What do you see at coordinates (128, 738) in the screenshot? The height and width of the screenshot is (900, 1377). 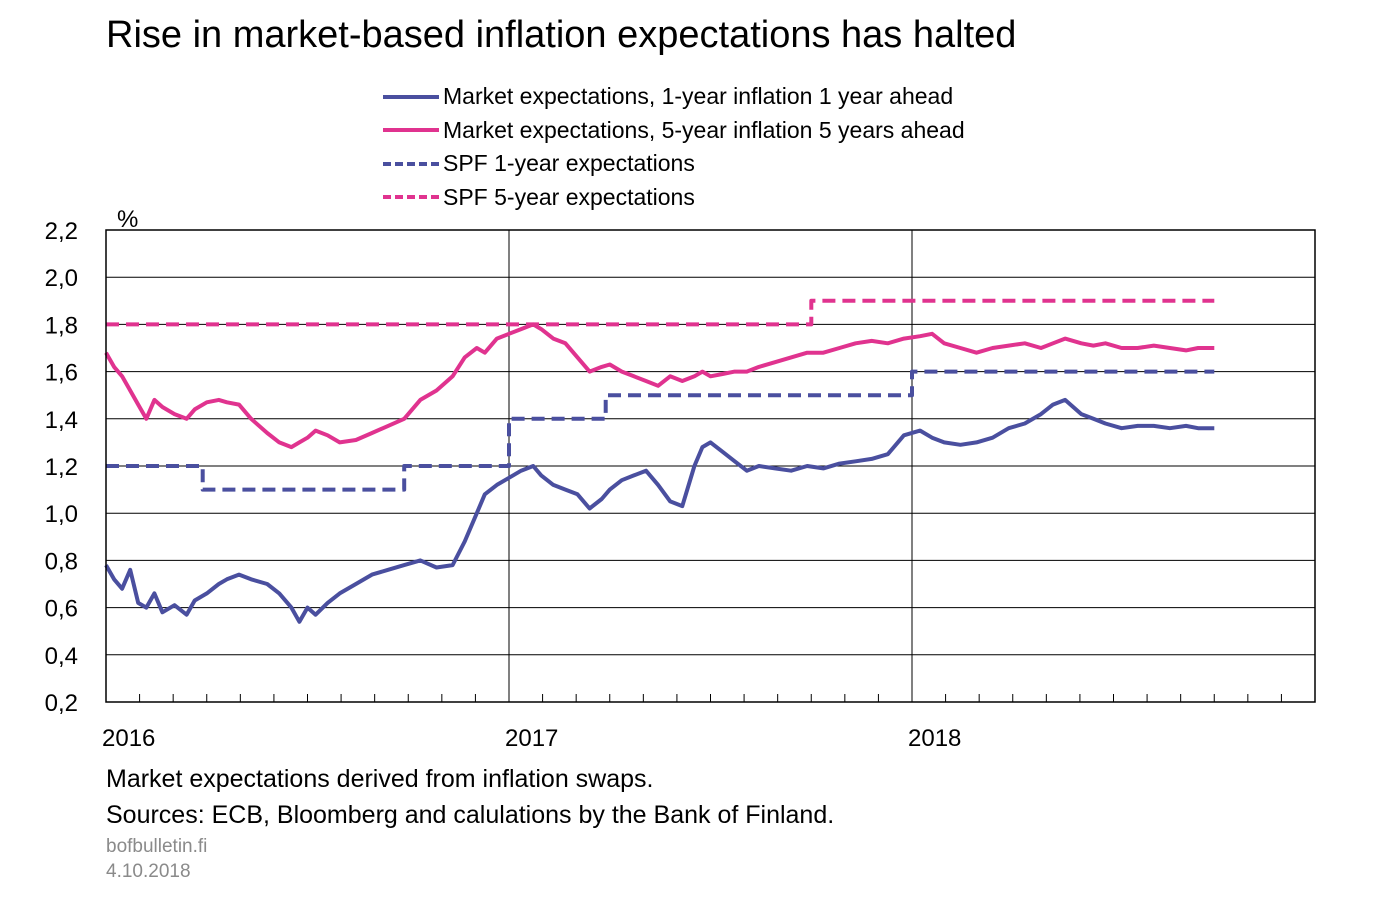 I see `x-tick-label: 2016` at bounding box center [128, 738].